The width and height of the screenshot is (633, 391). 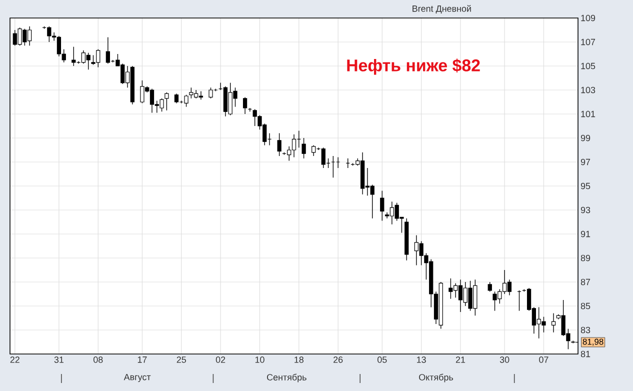 What do you see at coordinates (585, 210) in the screenshot?
I see `y-tick-label: 93` at bounding box center [585, 210].